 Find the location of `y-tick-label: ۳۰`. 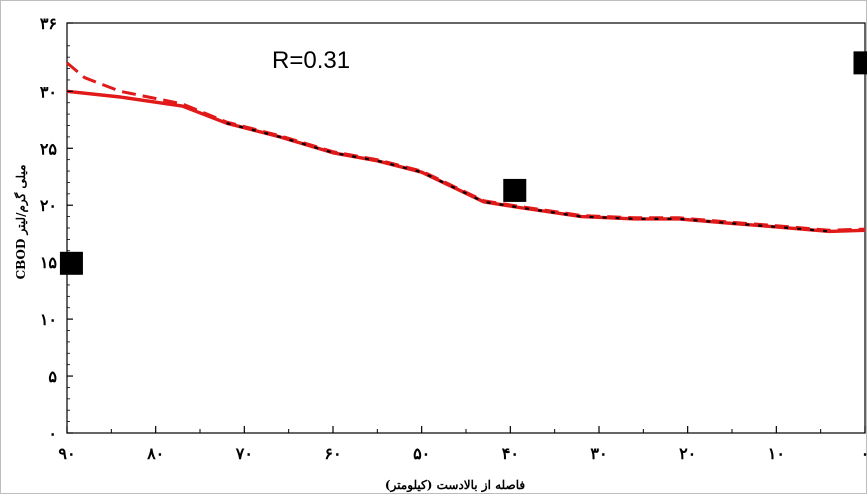

y-tick-label: ۳۰ is located at coordinates (48, 91).